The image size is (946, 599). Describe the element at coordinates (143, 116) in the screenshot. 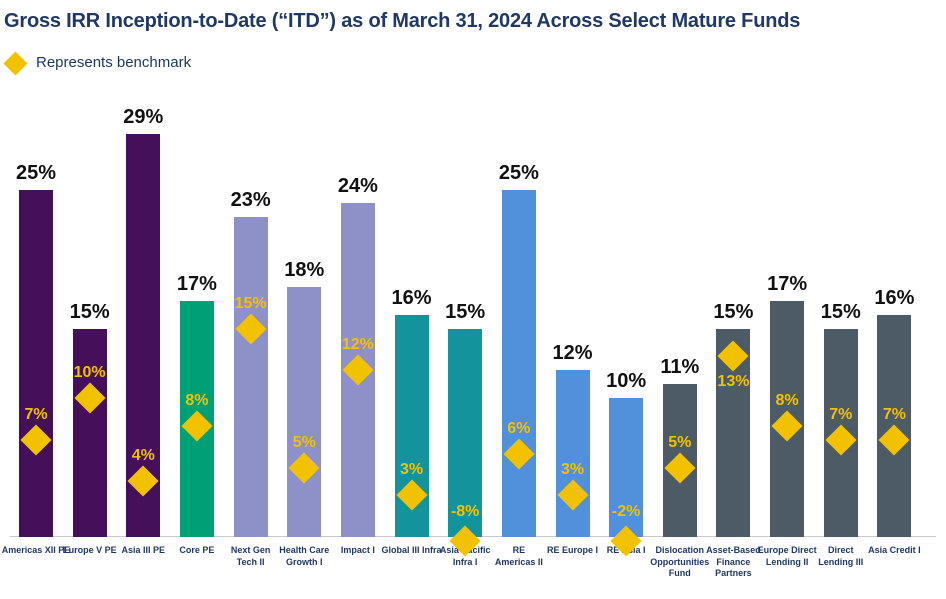

I see `bar-value-label: 29%` at that location.